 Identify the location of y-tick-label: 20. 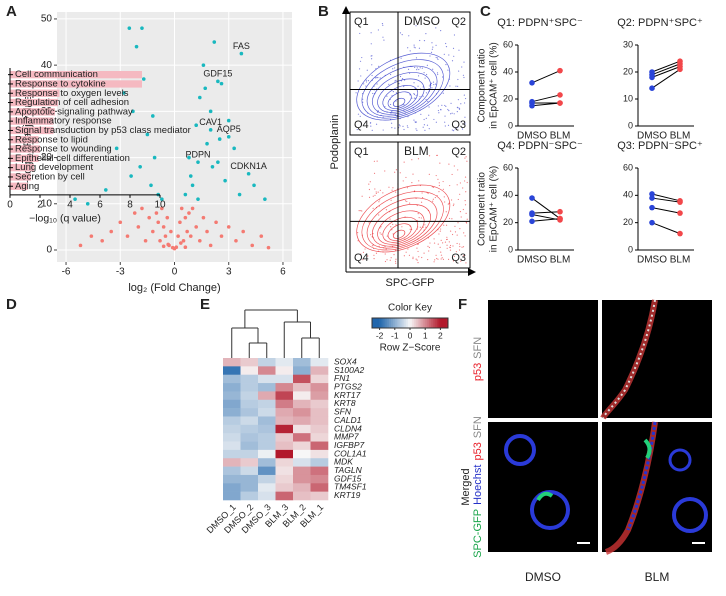
(508, 98).